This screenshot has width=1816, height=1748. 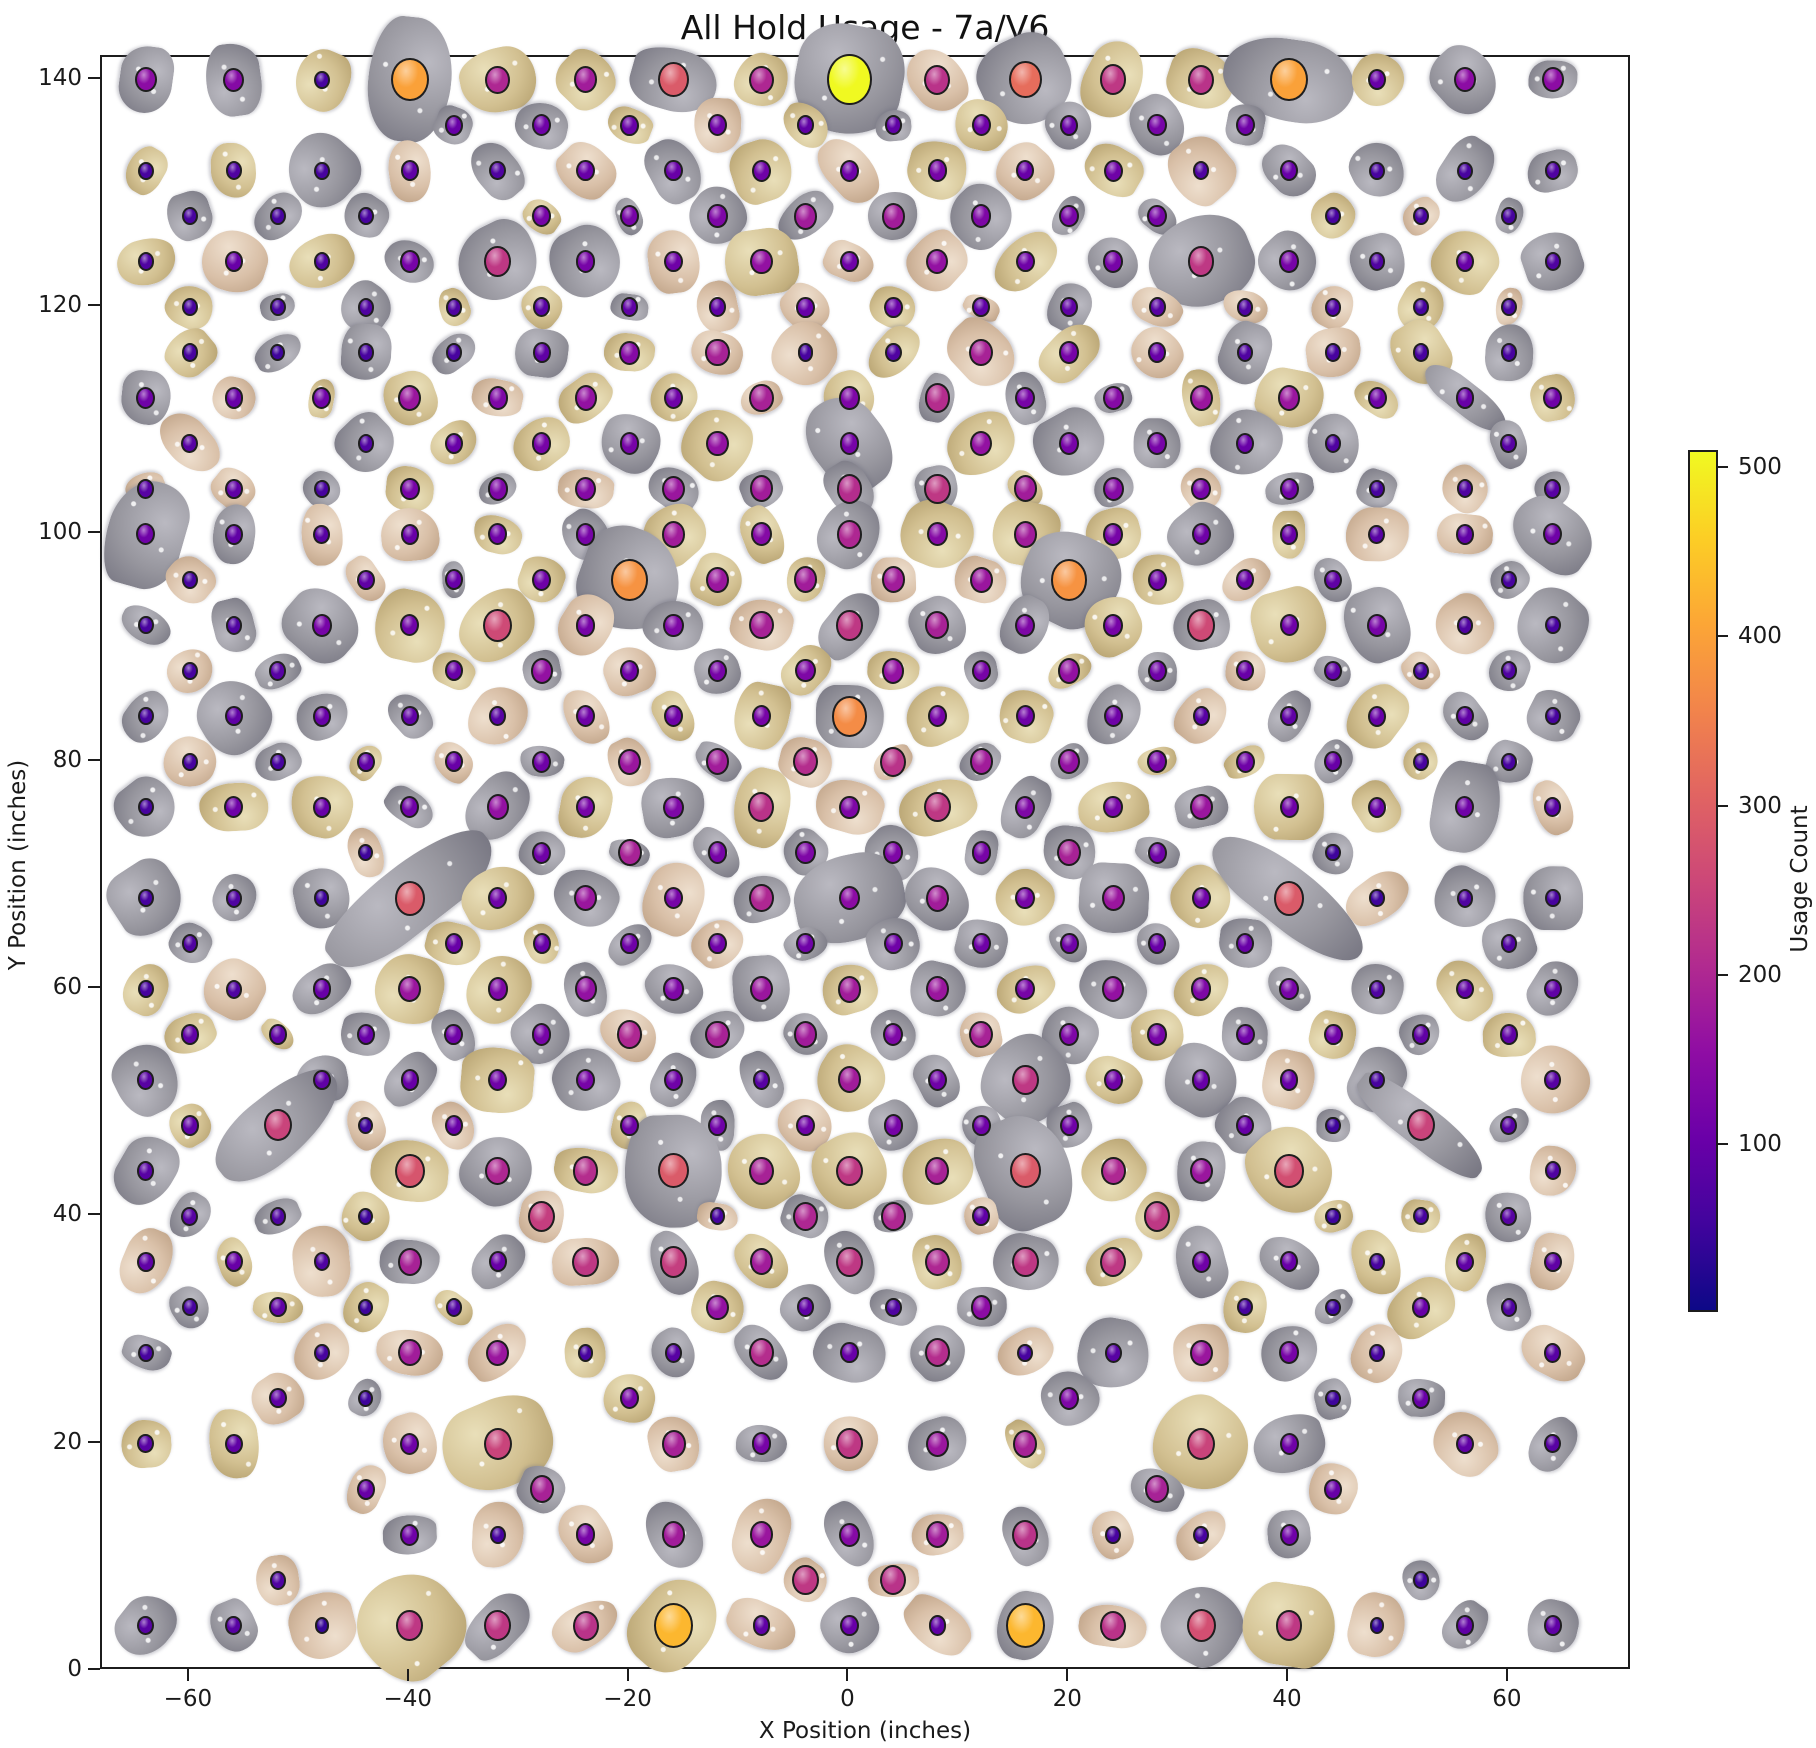 What do you see at coordinates (67, 1214) in the screenshot?
I see `y-tick-label: 40` at bounding box center [67, 1214].